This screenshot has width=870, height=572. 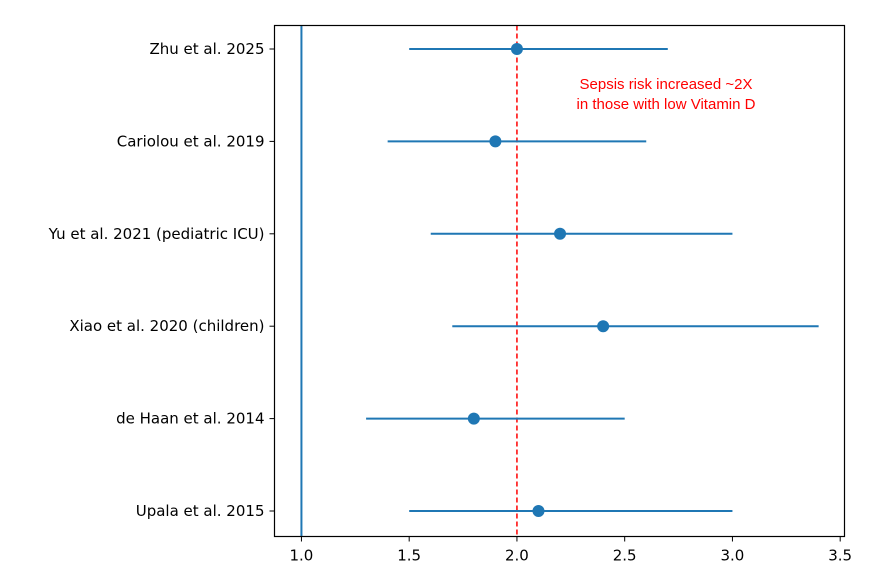 What do you see at coordinates (666, 104) in the screenshot?
I see `annotation-line-2: in those with low Vitamin D` at bounding box center [666, 104].